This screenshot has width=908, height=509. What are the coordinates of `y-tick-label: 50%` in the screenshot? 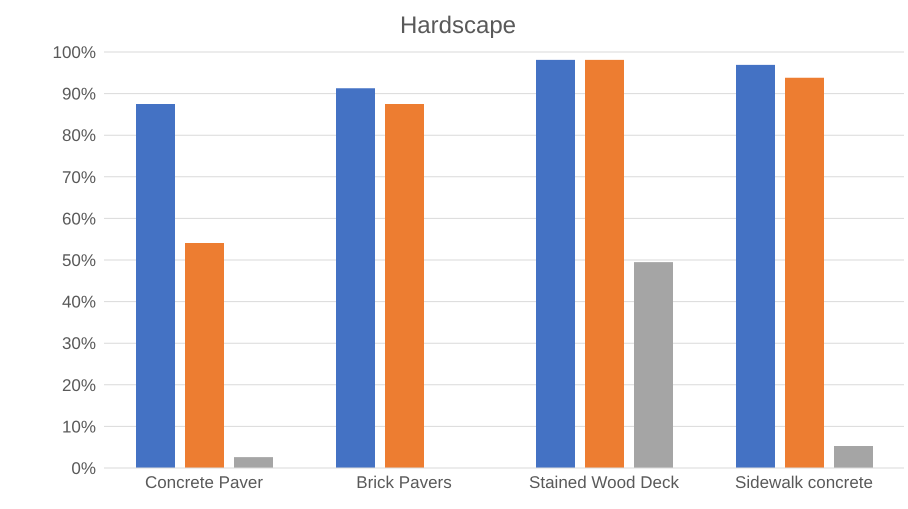 It's located at (79, 260).